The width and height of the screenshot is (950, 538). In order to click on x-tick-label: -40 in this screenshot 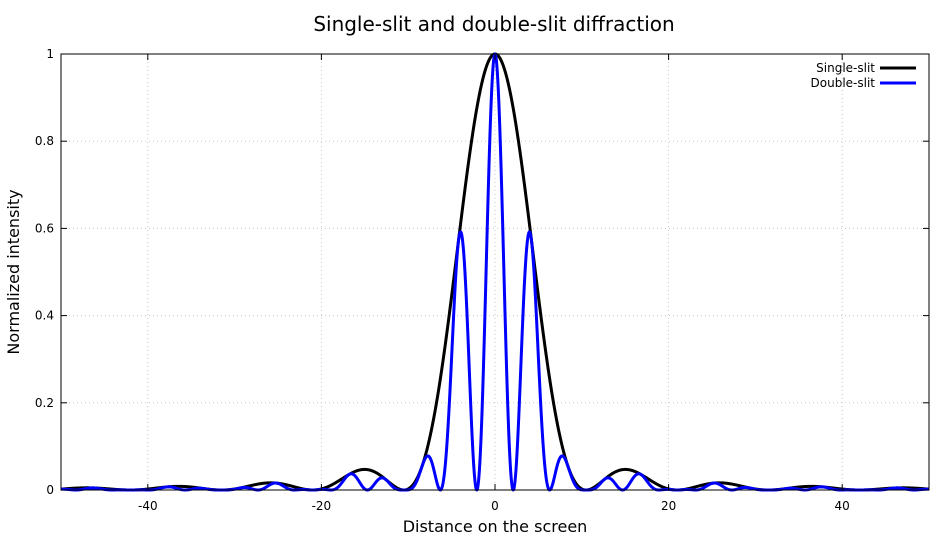, I will do `click(148, 506)`.